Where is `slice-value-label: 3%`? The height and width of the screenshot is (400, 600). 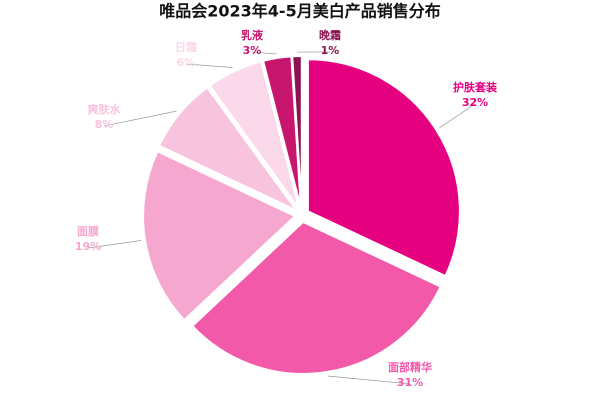
slice-value-label: 3% is located at coordinates (252, 50).